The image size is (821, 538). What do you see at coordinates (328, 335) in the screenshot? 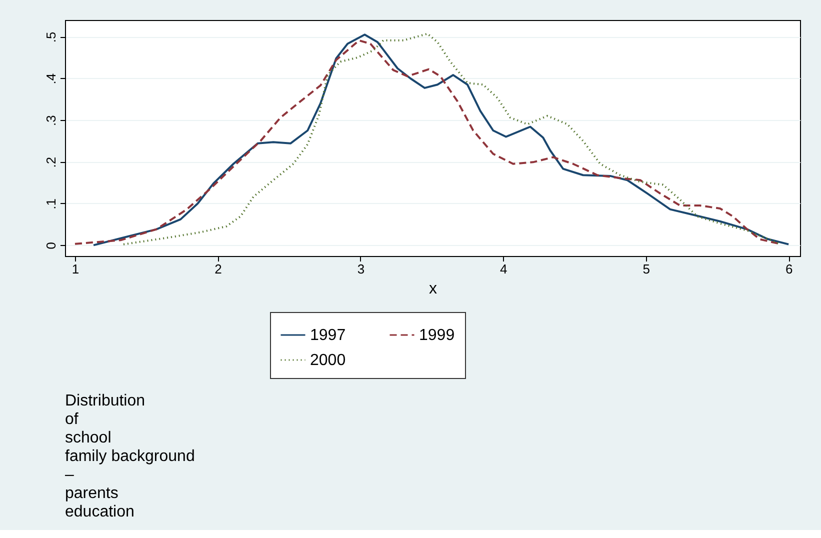
I see `legend-label: 1997` at bounding box center [328, 335].